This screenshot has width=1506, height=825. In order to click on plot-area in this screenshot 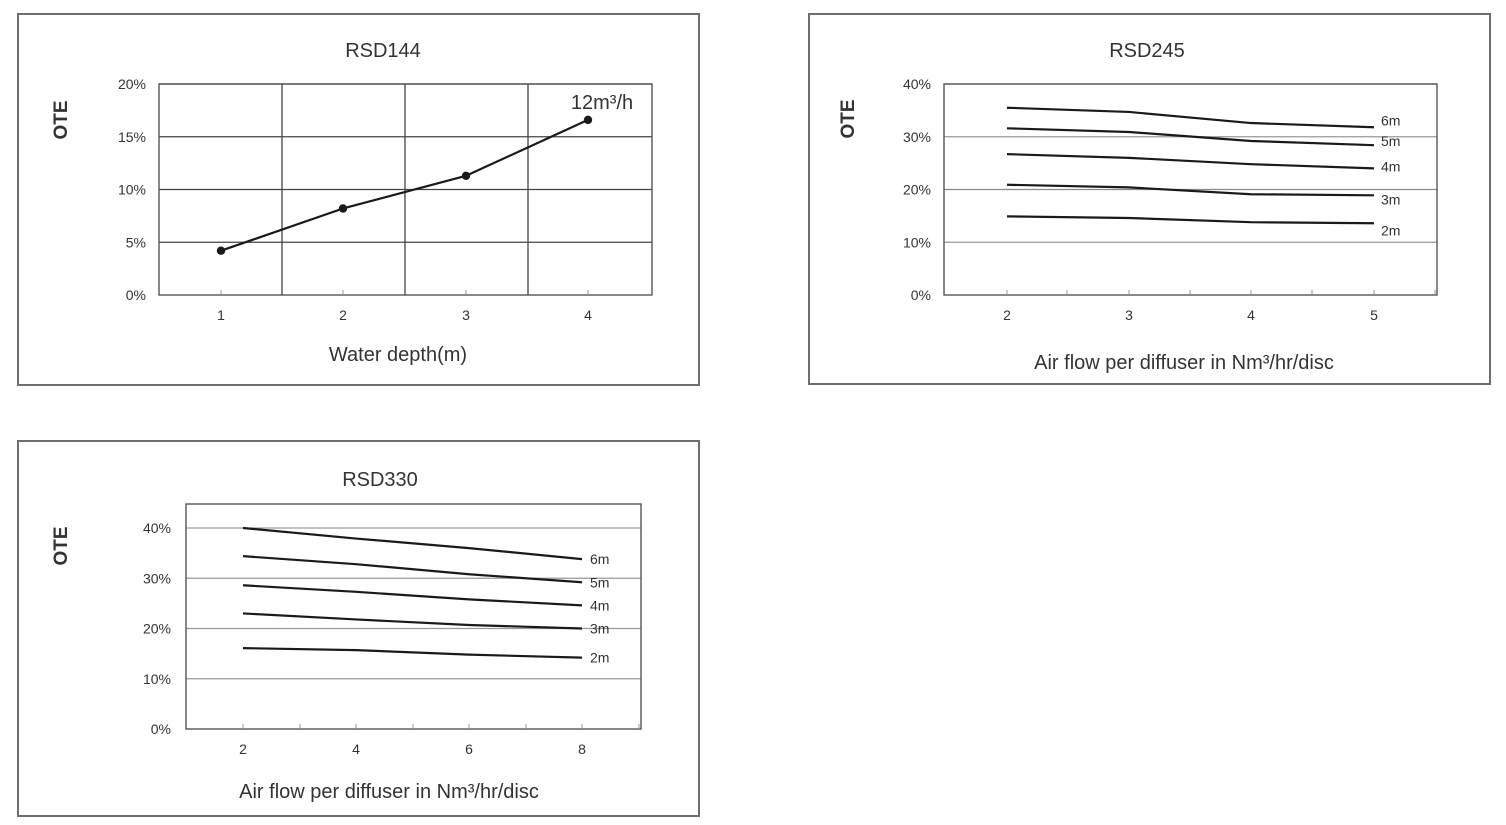, I will do `click(413, 616)`.